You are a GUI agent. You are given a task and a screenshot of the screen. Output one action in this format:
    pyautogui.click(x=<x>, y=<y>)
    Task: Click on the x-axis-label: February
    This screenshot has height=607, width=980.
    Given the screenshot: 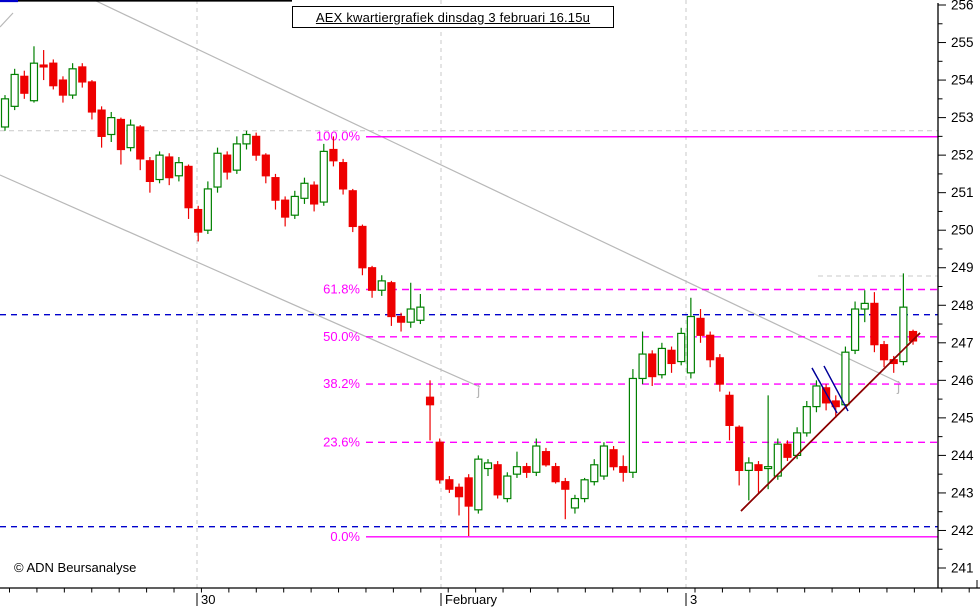 What is the action you would take?
    pyautogui.click(x=471, y=599)
    